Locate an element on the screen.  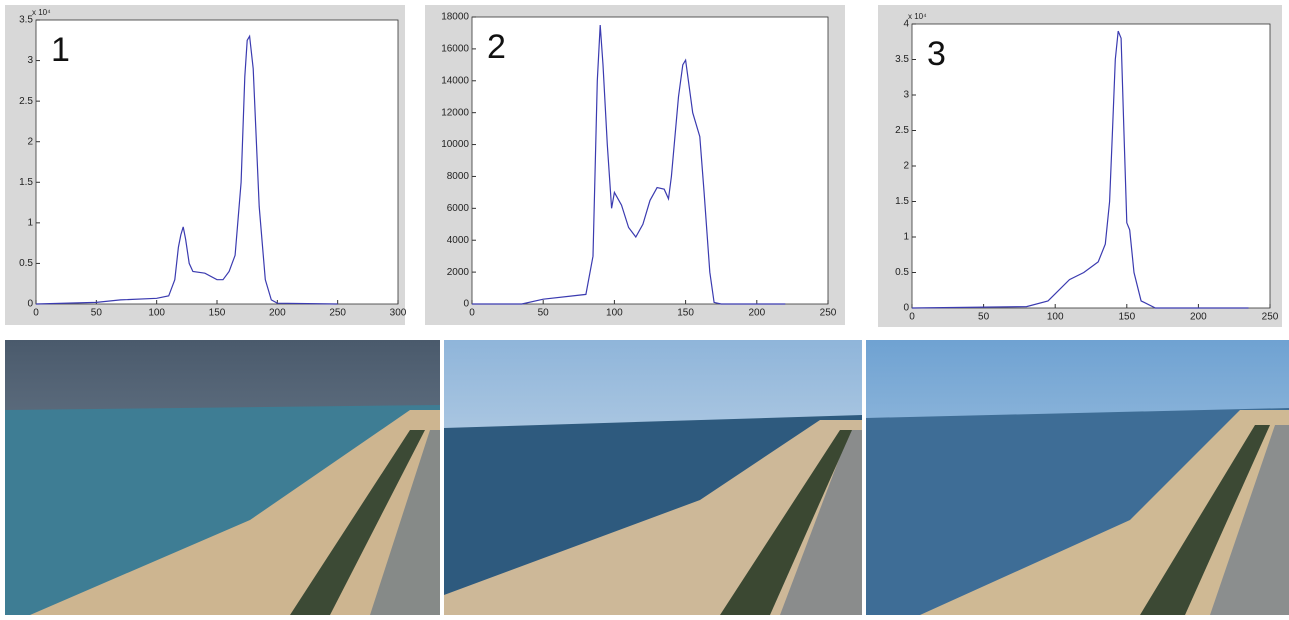
y-tick-label: 2000 is located at coordinates (458, 272).